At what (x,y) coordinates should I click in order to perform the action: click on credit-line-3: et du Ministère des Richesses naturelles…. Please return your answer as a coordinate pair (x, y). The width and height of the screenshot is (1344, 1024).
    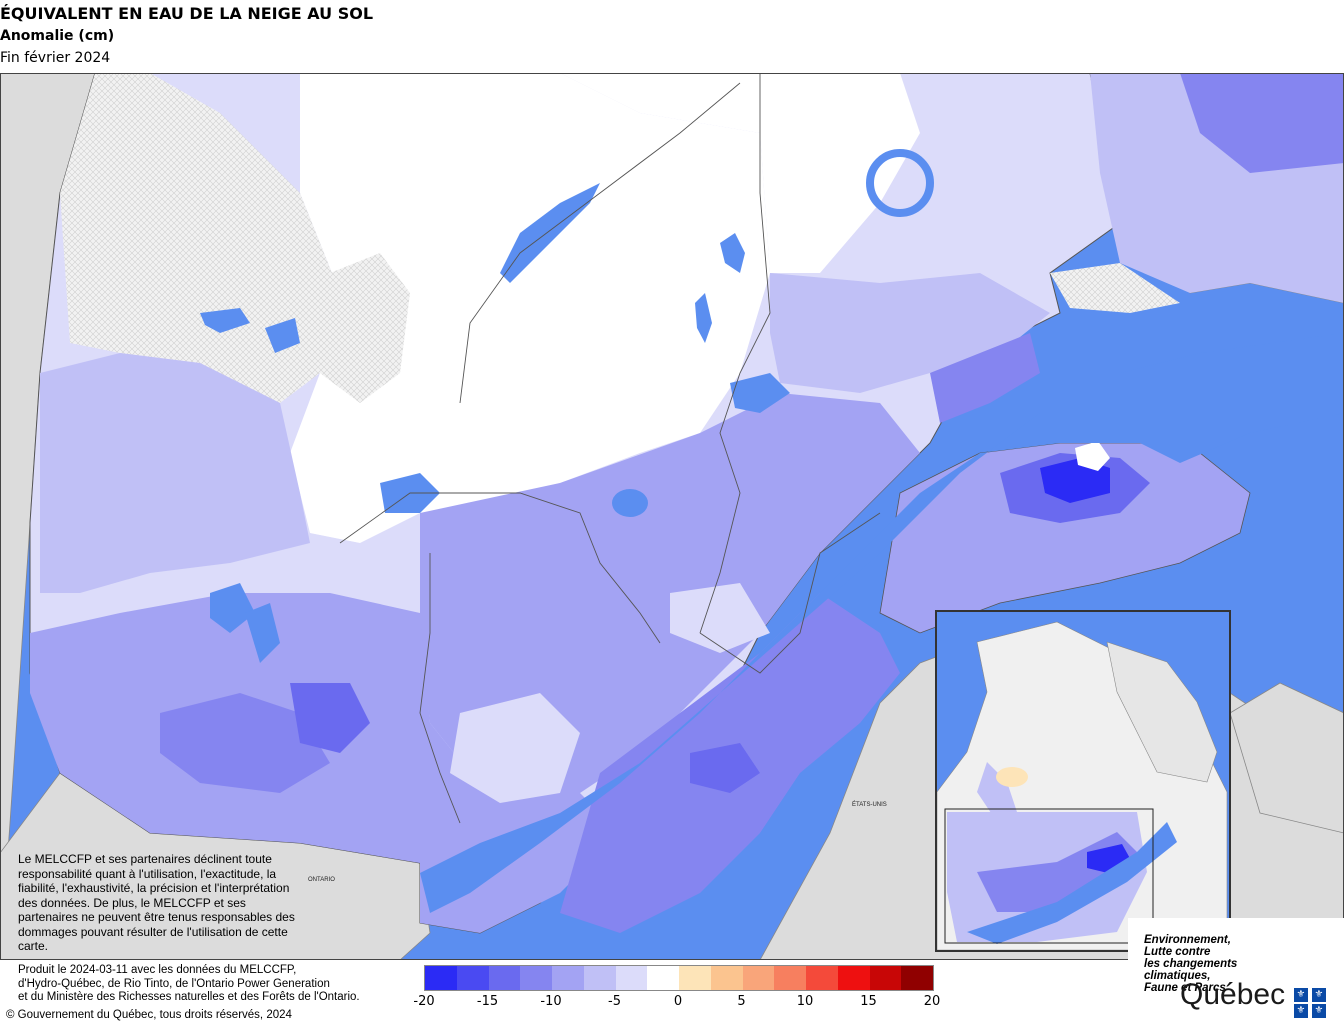
    Looking at the image, I should click on (189, 997).